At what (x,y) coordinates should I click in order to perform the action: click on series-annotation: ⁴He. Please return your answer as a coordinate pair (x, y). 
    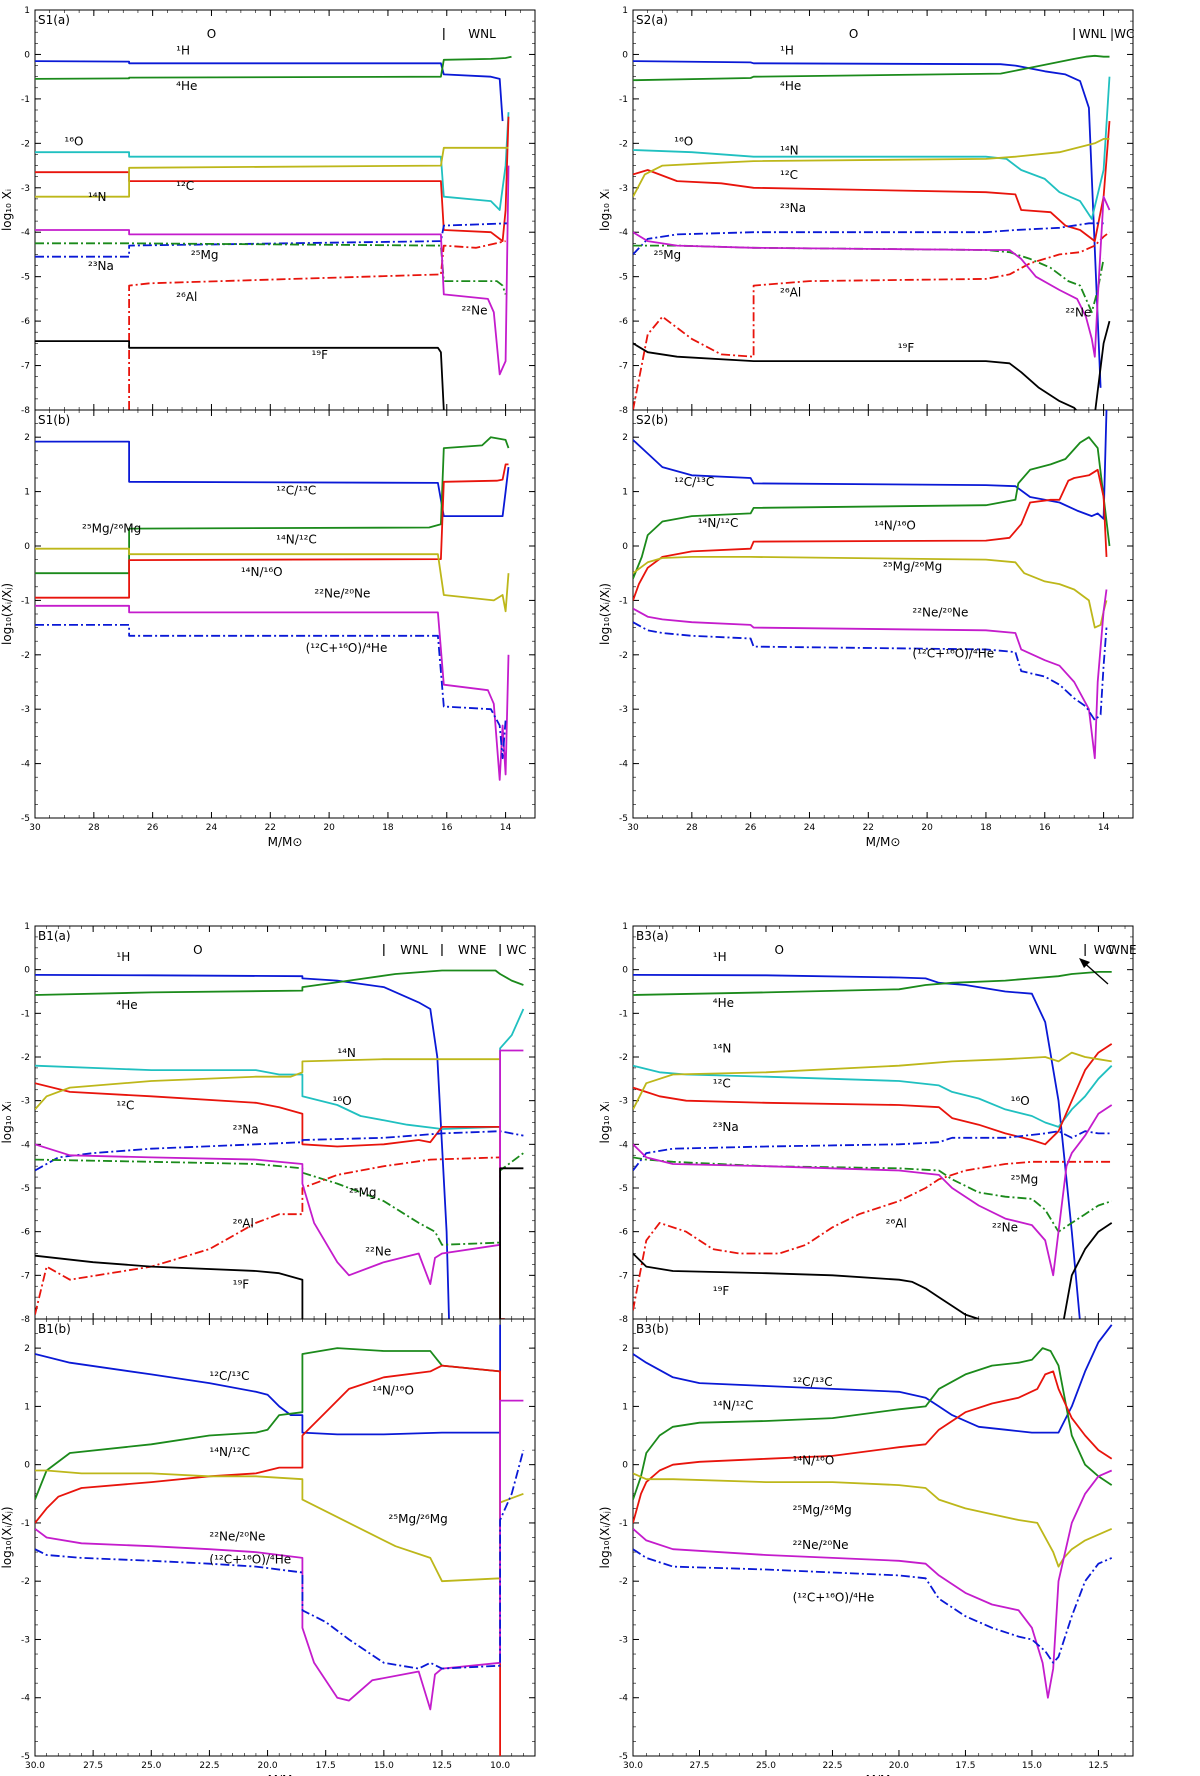
    Looking at the image, I should click on (790, 86).